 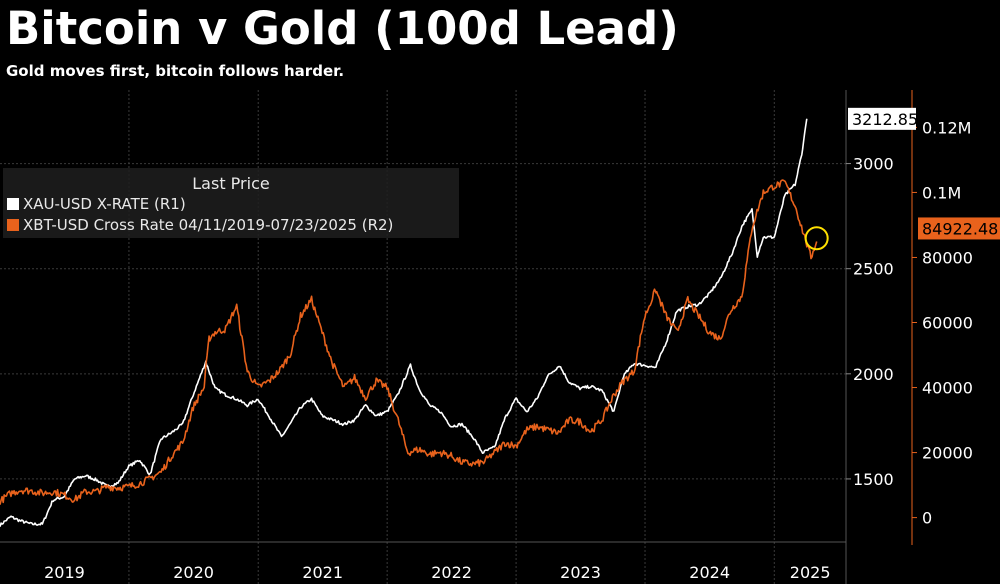 I want to click on legend-label-gold: XAU-USD X-RATE (R1), so click(x=104, y=204).